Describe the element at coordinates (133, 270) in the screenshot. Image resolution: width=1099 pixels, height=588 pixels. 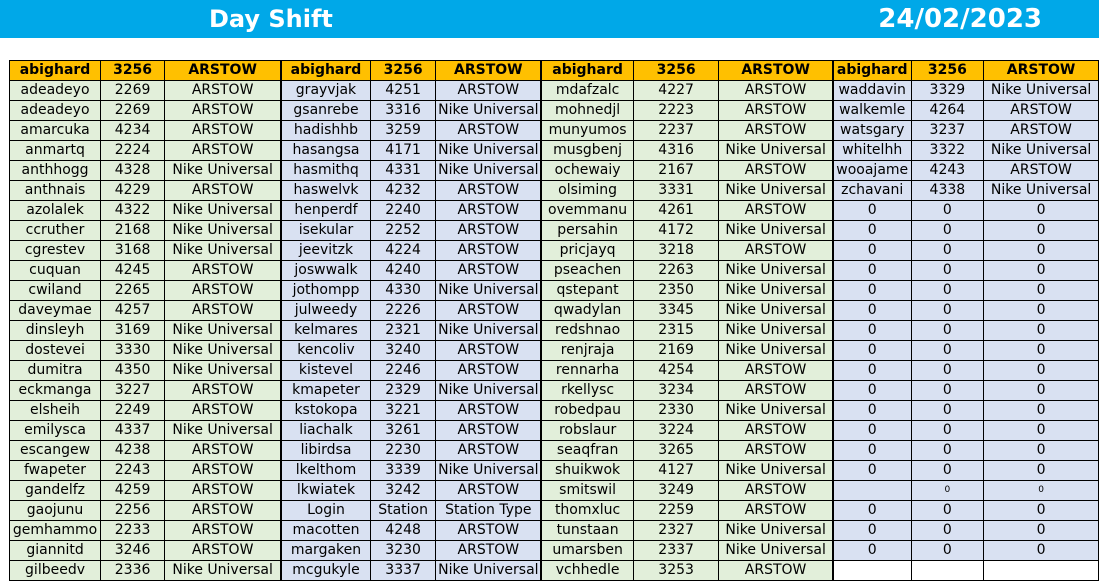
I see `station-cell: 4245` at that location.